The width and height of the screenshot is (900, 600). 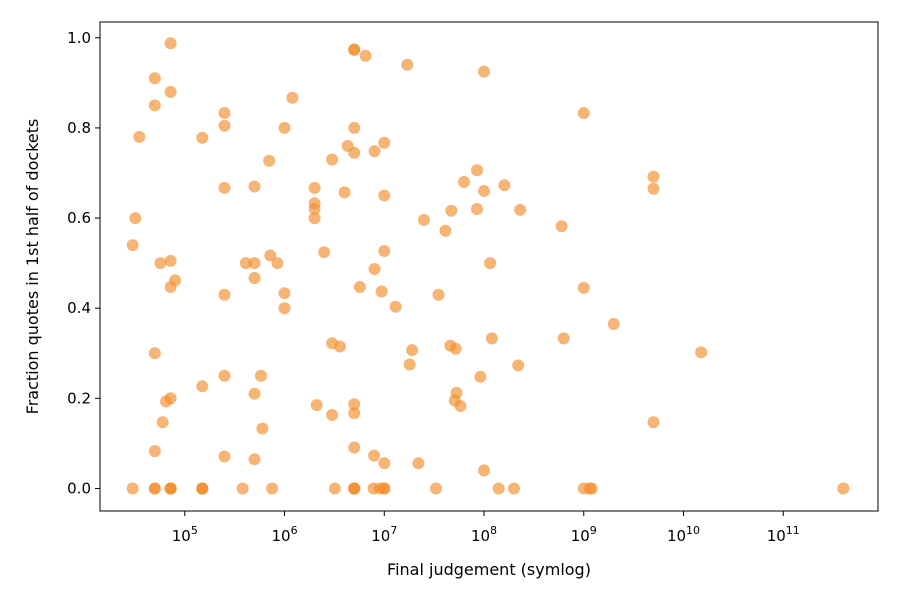 What do you see at coordinates (79, 38) in the screenshot?
I see `y-tick-label: 1.0` at bounding box center [79, 38].